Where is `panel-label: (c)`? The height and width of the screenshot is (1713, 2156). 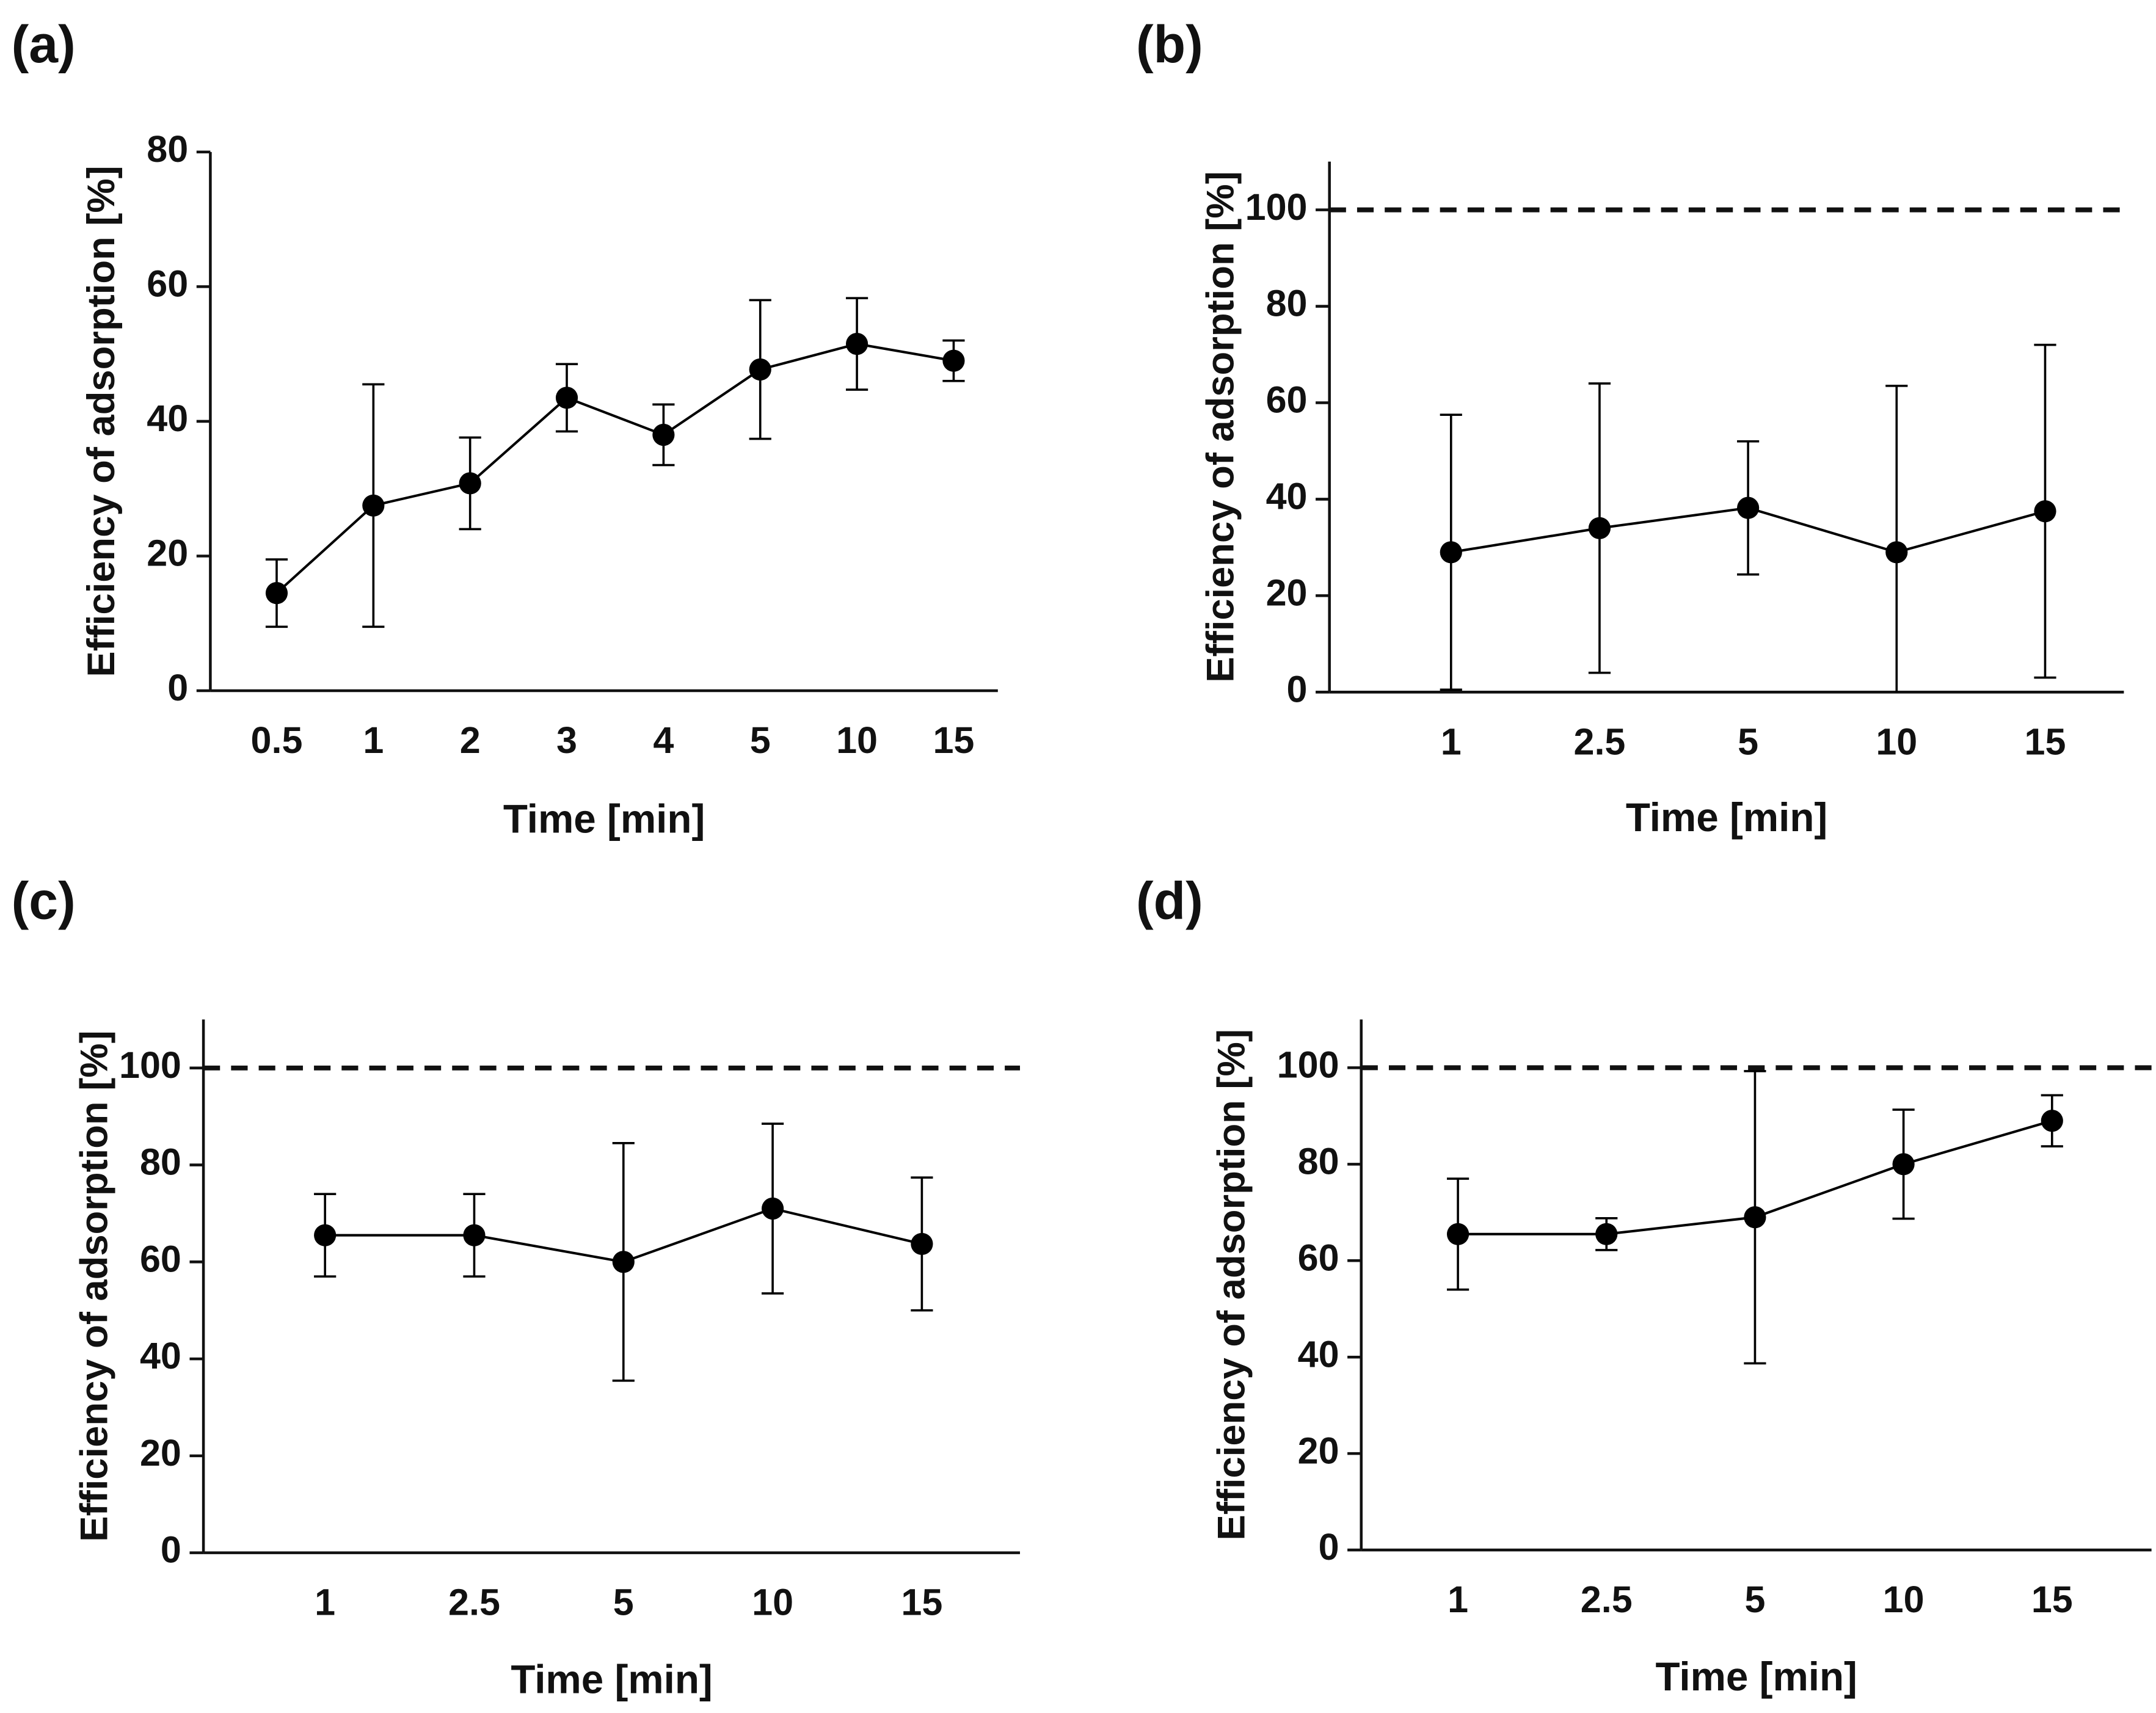
panel-label: (c) is located at coordinates (44, 900).